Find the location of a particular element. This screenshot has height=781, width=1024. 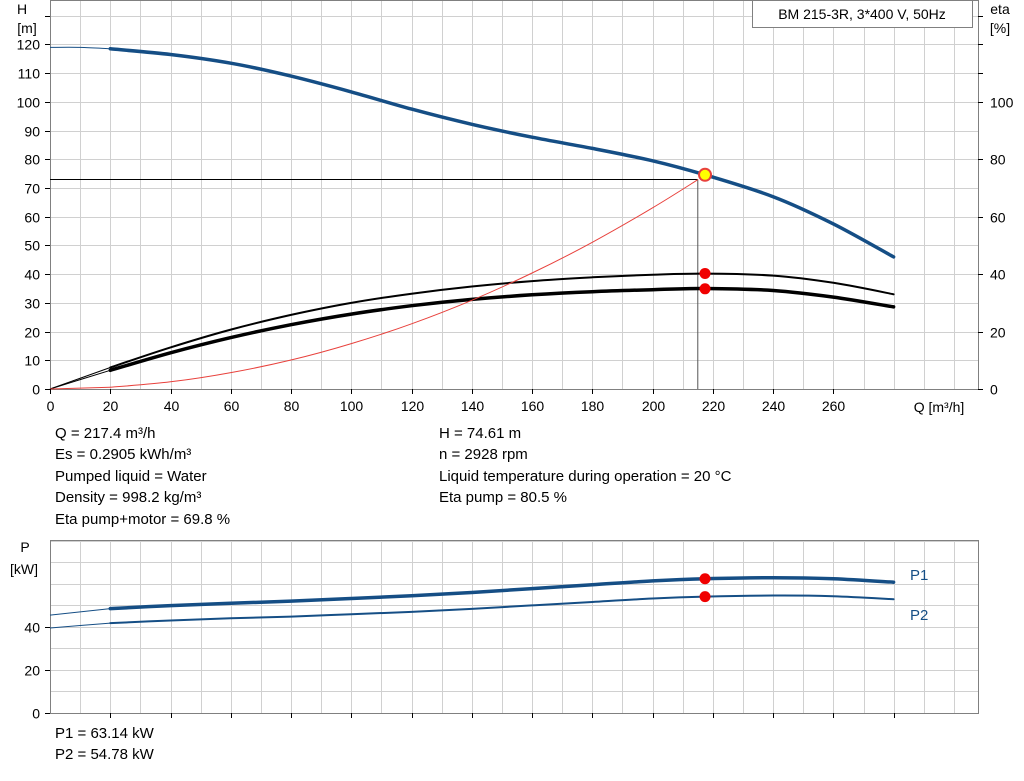

x-tick-label: 220 is located at coordinates (714, 406).